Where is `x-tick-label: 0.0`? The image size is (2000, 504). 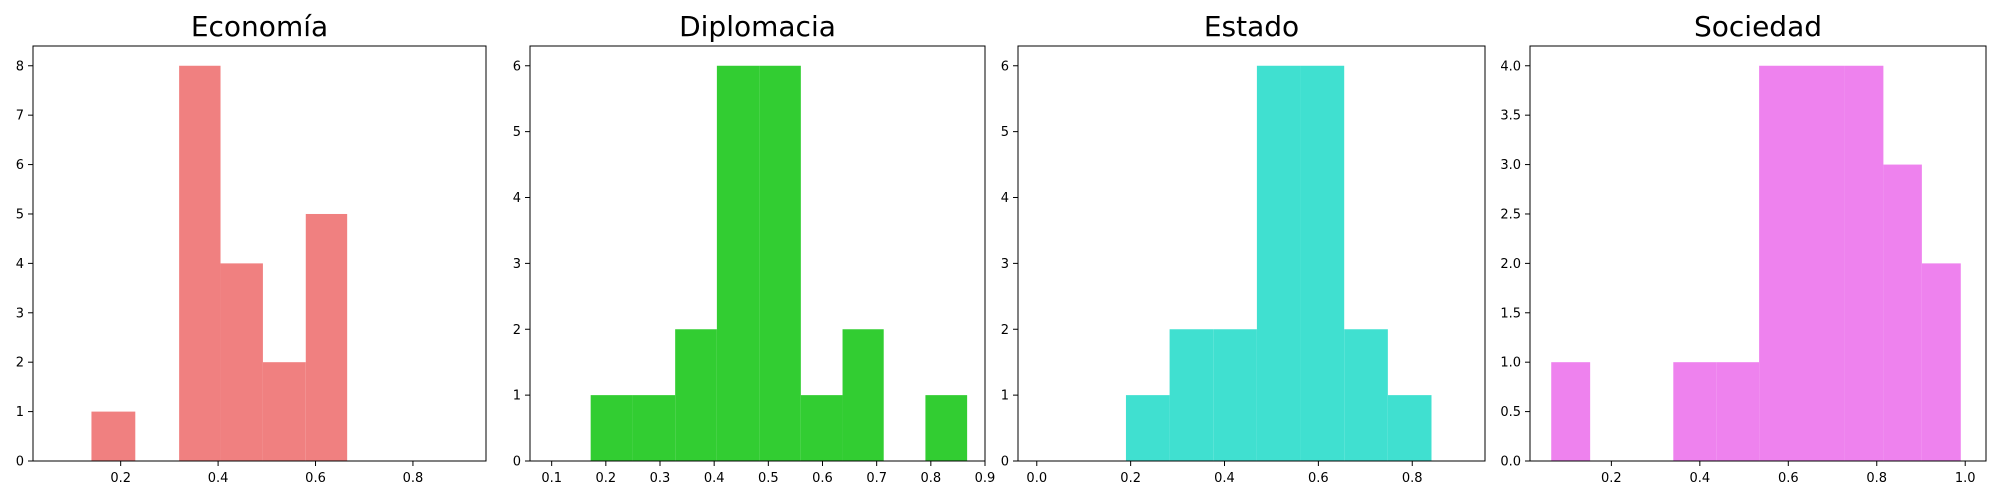 x-tick-label: 0.0 is located at coordinates (1036, 478).